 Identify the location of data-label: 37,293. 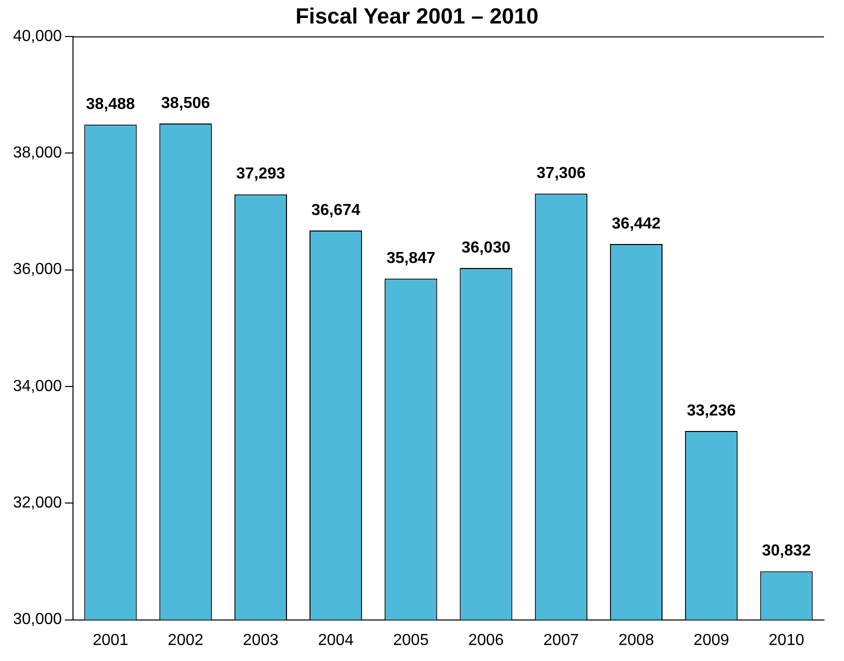
(261, 174).